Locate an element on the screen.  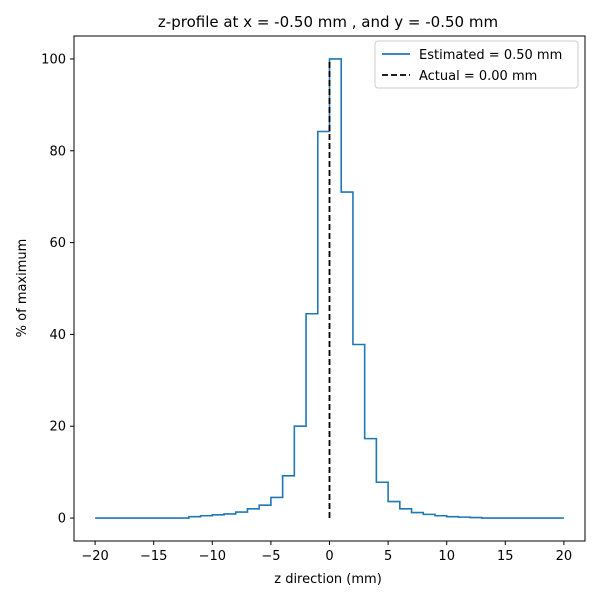
y-tick-label: 80 is located at coordinates (57, 151).